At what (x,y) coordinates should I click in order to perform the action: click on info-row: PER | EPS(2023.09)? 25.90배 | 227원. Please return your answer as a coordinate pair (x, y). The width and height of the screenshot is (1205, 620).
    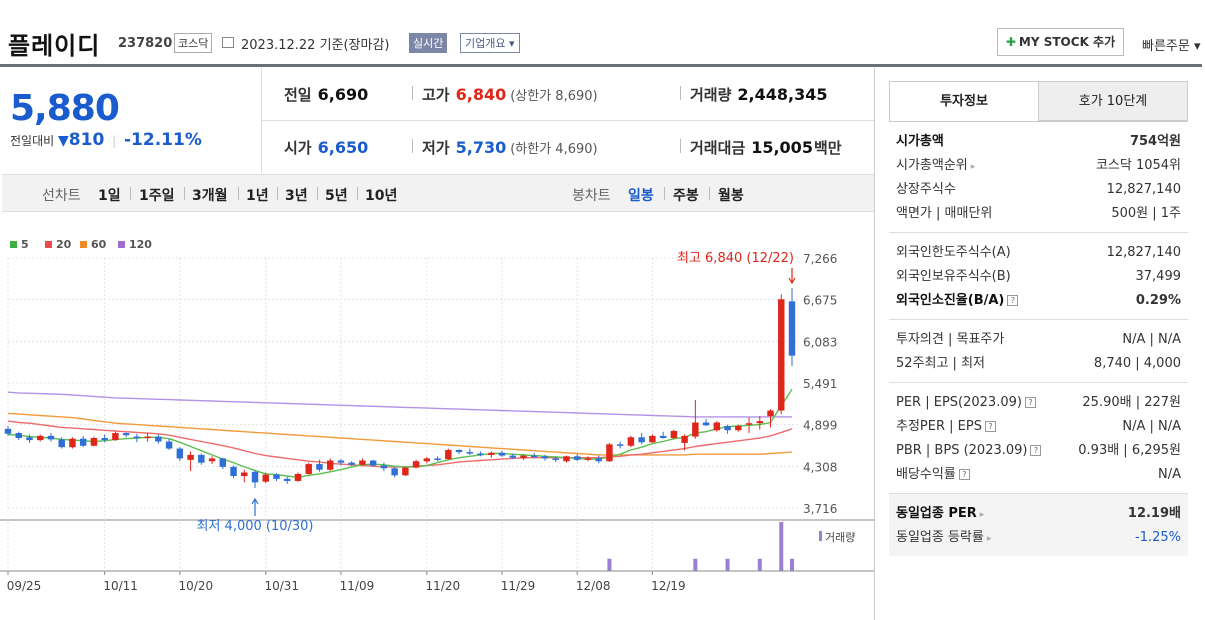
    Looking at the image, I should click on (1038, 403).